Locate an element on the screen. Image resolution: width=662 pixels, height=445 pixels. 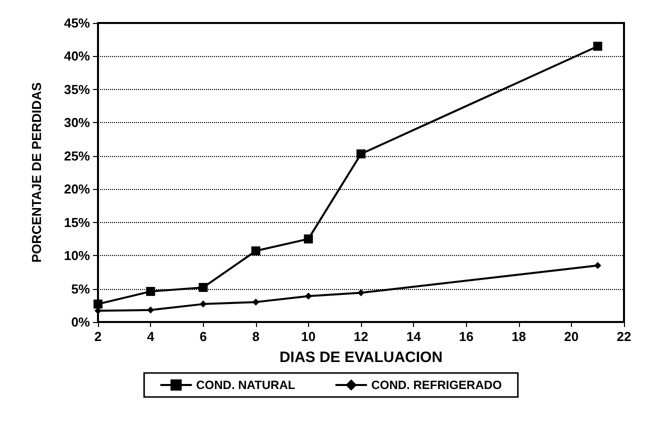
legend-label: COND. NATURAL is located at coordinates (246, 385).